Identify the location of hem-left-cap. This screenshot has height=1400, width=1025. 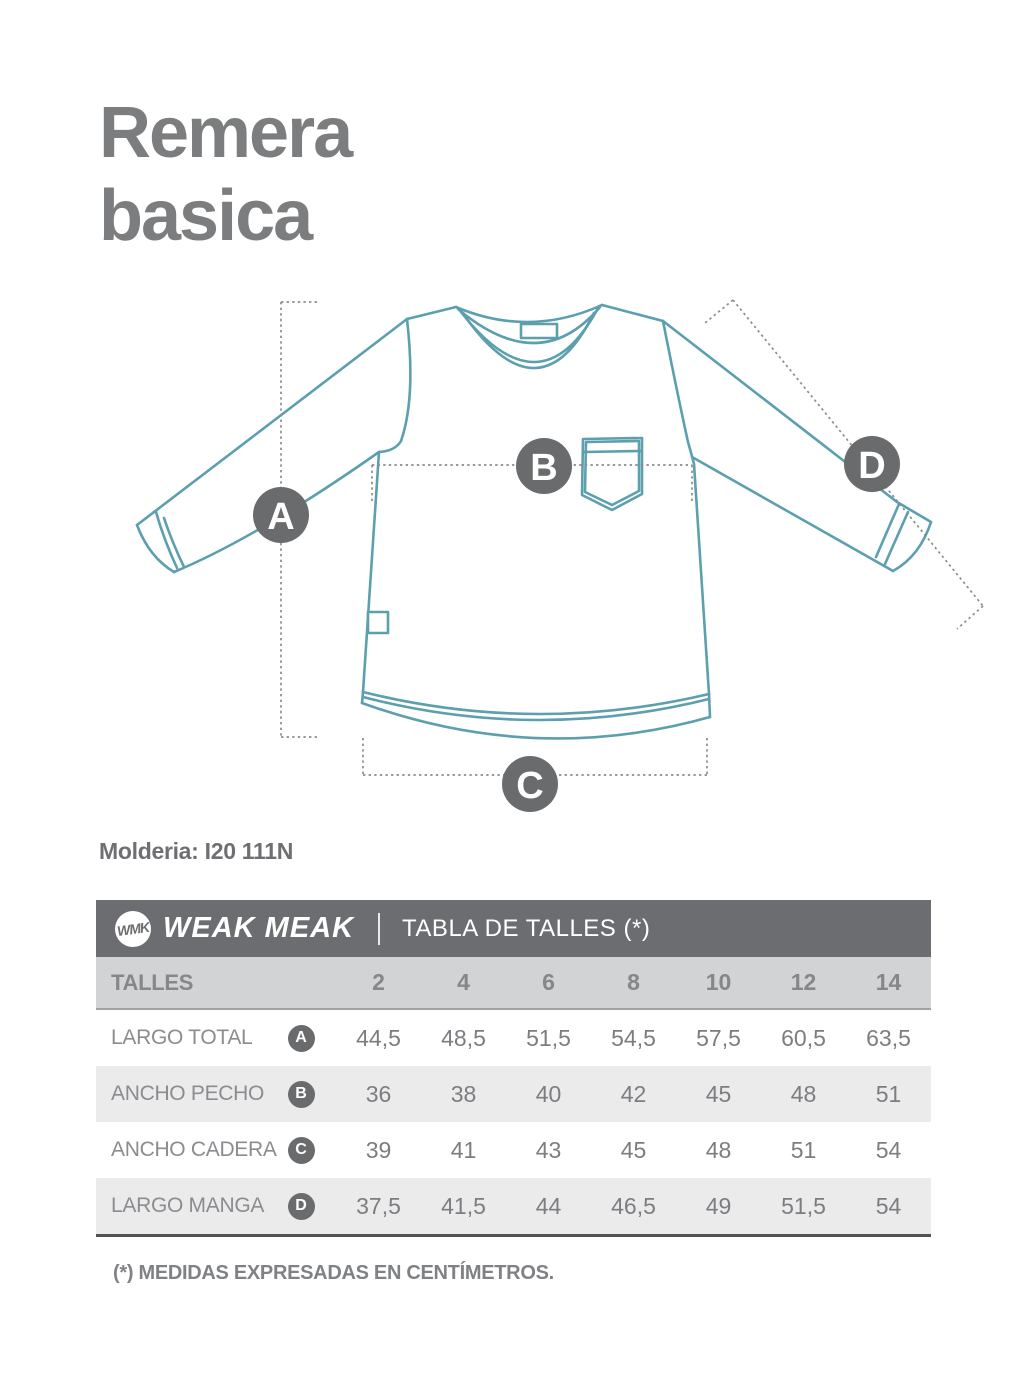
(362, 697).